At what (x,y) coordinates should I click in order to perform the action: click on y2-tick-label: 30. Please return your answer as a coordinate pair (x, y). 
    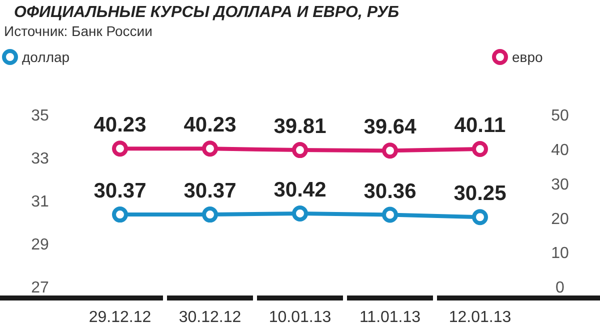
    Looking at the image, I should click on (560, 185).